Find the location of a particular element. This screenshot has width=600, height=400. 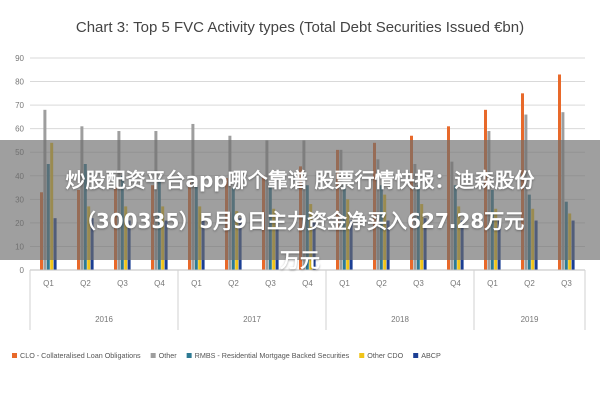

y-tick-label: 90 is located at coordinates (19, 58).